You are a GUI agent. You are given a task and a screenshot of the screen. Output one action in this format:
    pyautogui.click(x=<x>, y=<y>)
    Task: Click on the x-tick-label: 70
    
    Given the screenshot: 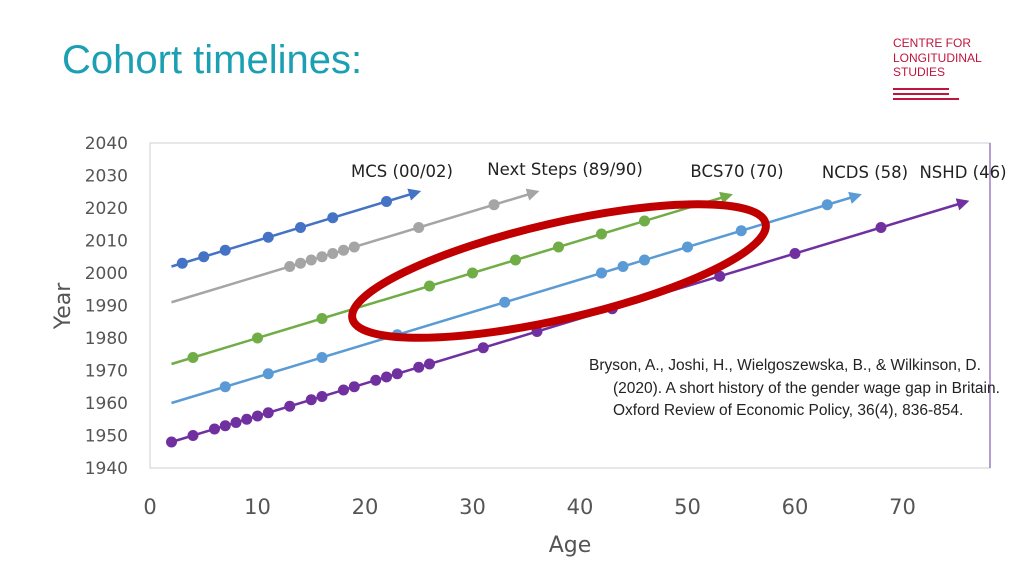 What is the action you would take?
    pyautogui.click(x=902, y=507)
    